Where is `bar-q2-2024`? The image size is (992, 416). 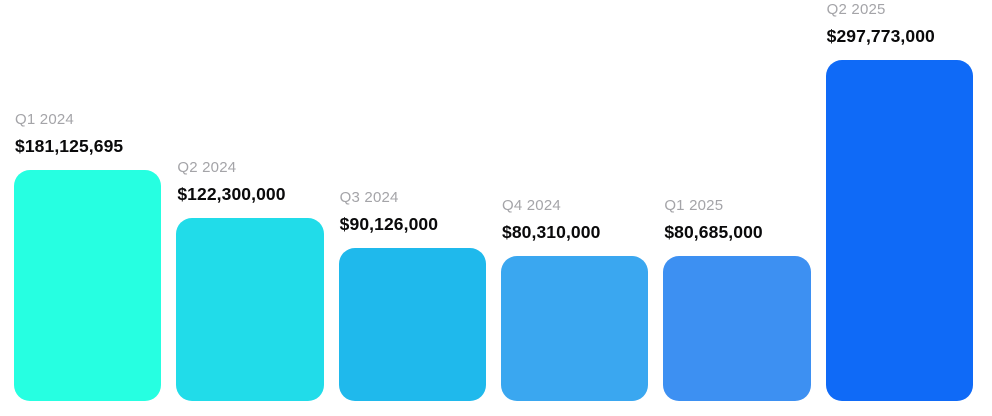
bar-q2-2024 is located at coordinates (250, 309).